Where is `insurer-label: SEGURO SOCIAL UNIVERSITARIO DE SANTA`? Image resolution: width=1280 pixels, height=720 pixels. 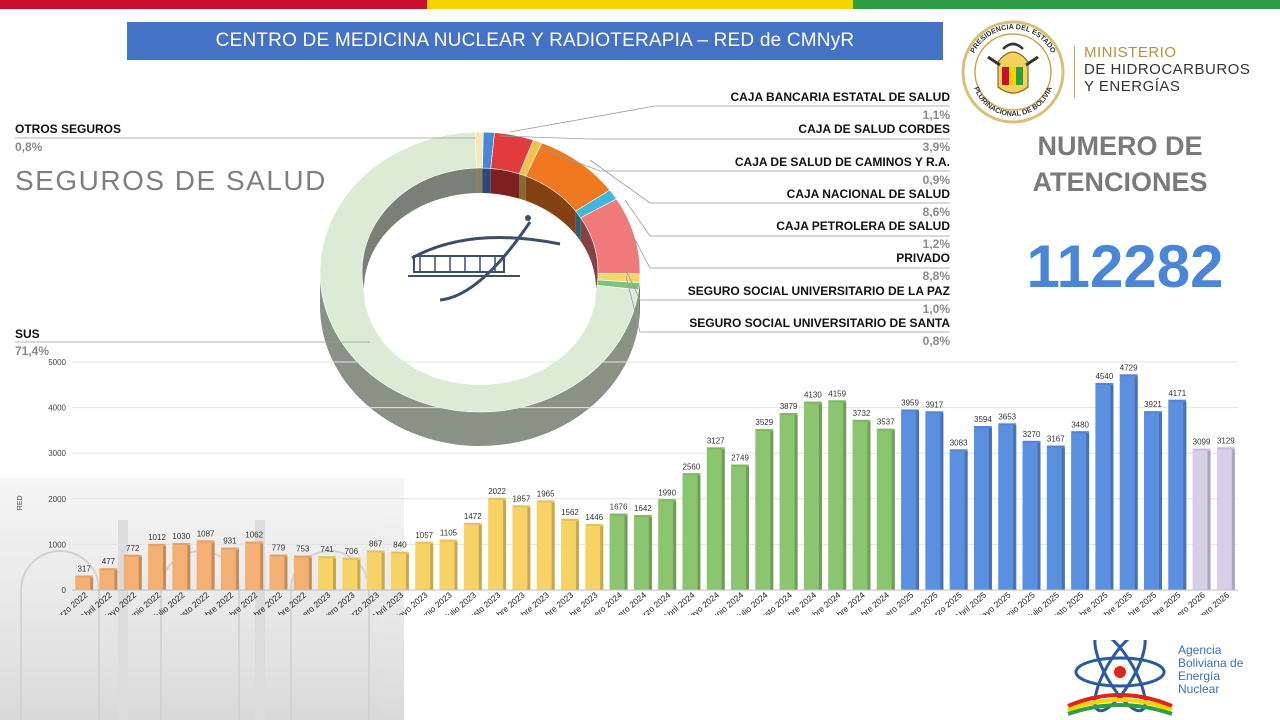 insurer-label: SEGURO SOCIAL UNIVERSITARIO DE SANTA is located at coordinates (819, 323).